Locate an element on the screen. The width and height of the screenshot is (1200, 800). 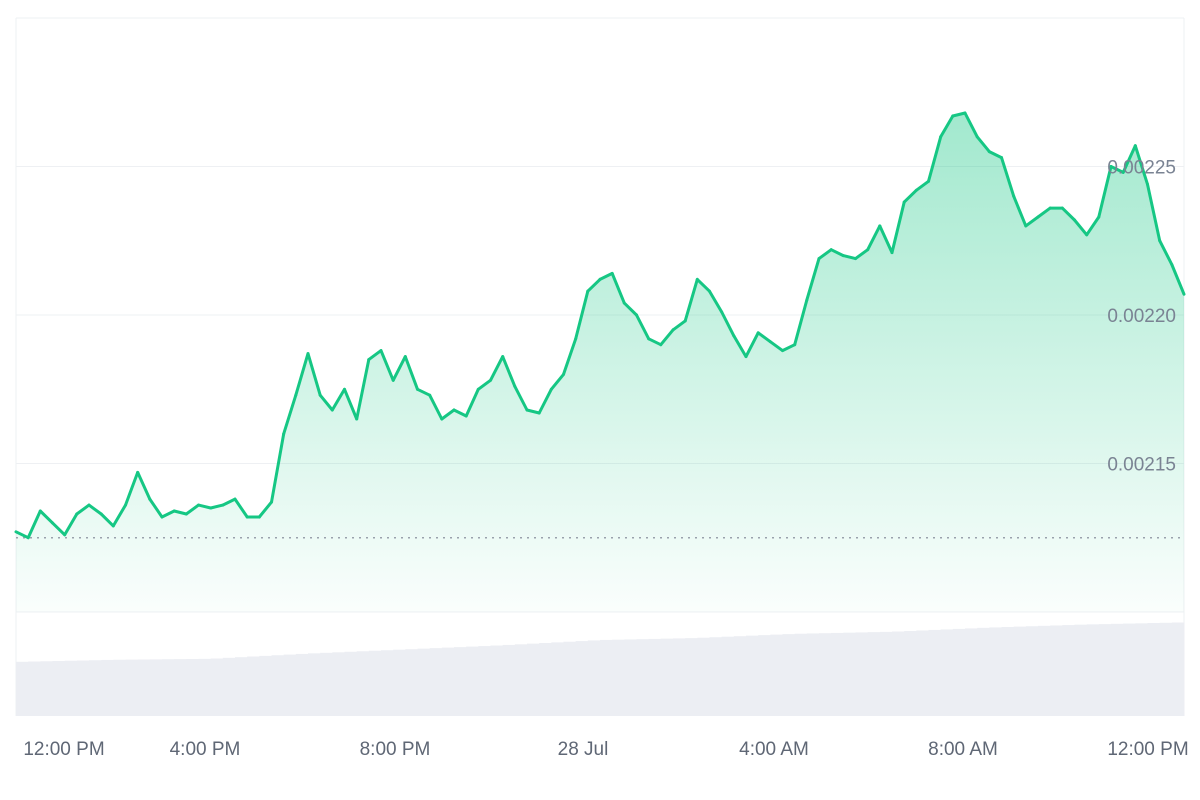
y-axis-ticks: 0.00215 0.00220 0.00225 is located at coordinates (1141, 317).